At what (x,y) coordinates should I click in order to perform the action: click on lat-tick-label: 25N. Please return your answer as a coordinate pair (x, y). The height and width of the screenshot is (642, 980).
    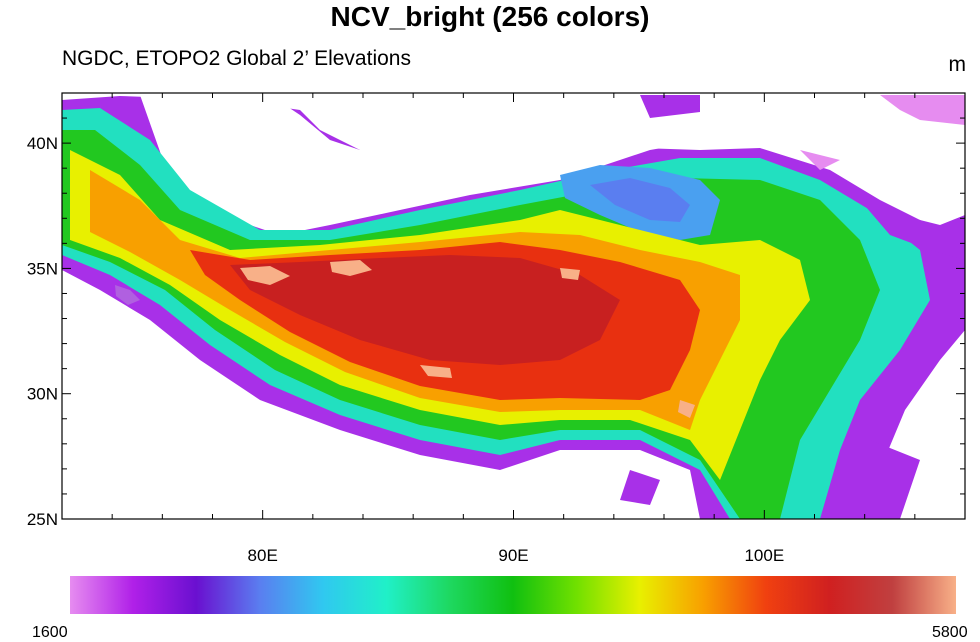
    Looking at the image, I should click on (42, 519).